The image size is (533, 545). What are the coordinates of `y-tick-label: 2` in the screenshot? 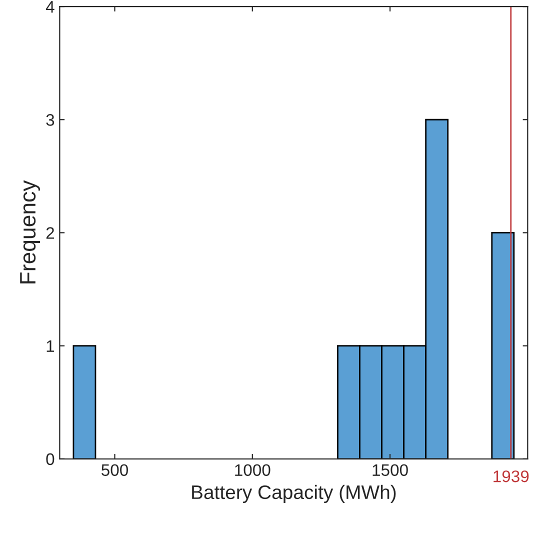 It's located at (50, 233).